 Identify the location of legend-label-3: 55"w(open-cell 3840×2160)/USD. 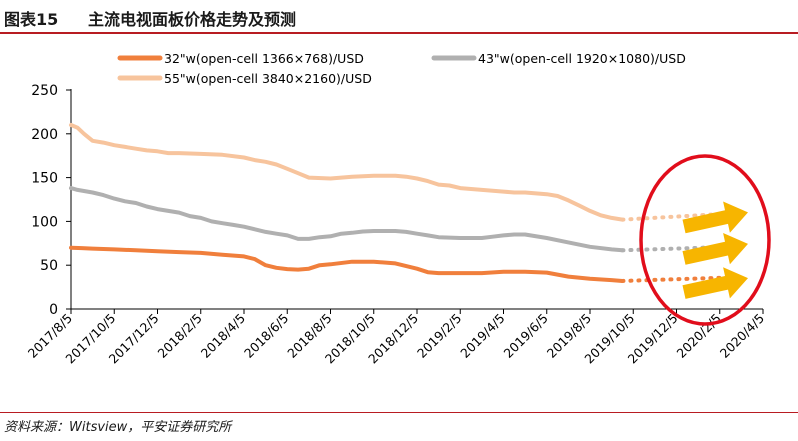
(268, 78).